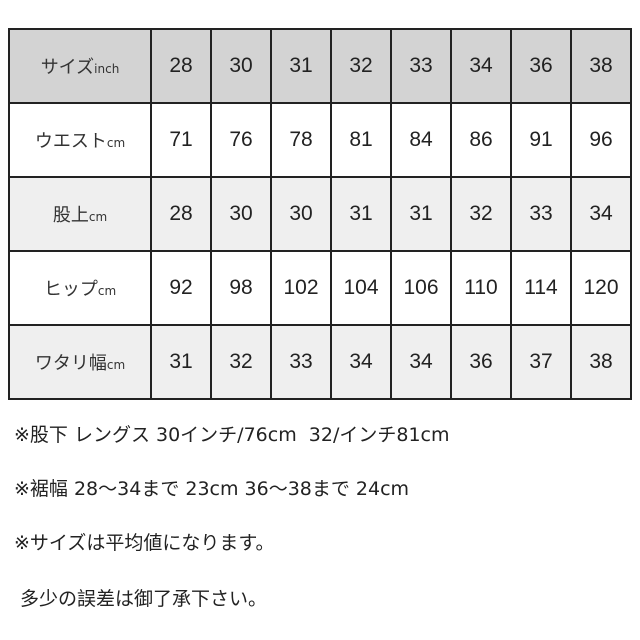  I want to click on table-row: ウエストcm 71 76 78 81 84 86 91 96, so click(320, 140).